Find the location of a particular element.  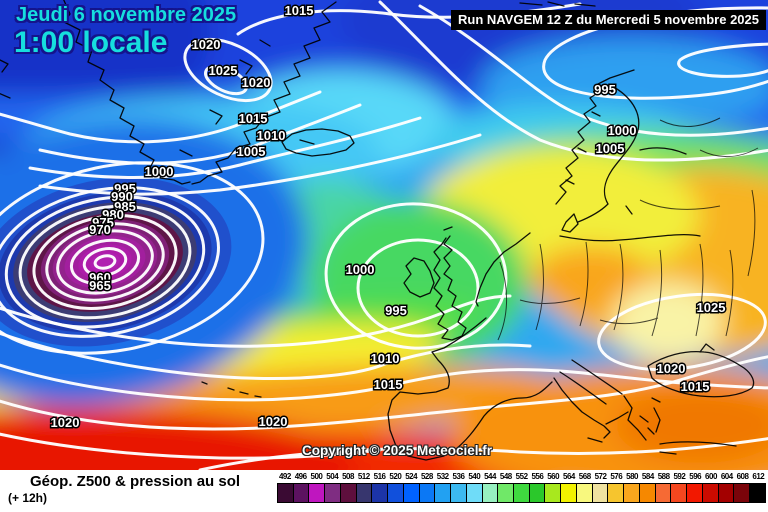

legend-value: 512 is located at coordinates (363, 476).